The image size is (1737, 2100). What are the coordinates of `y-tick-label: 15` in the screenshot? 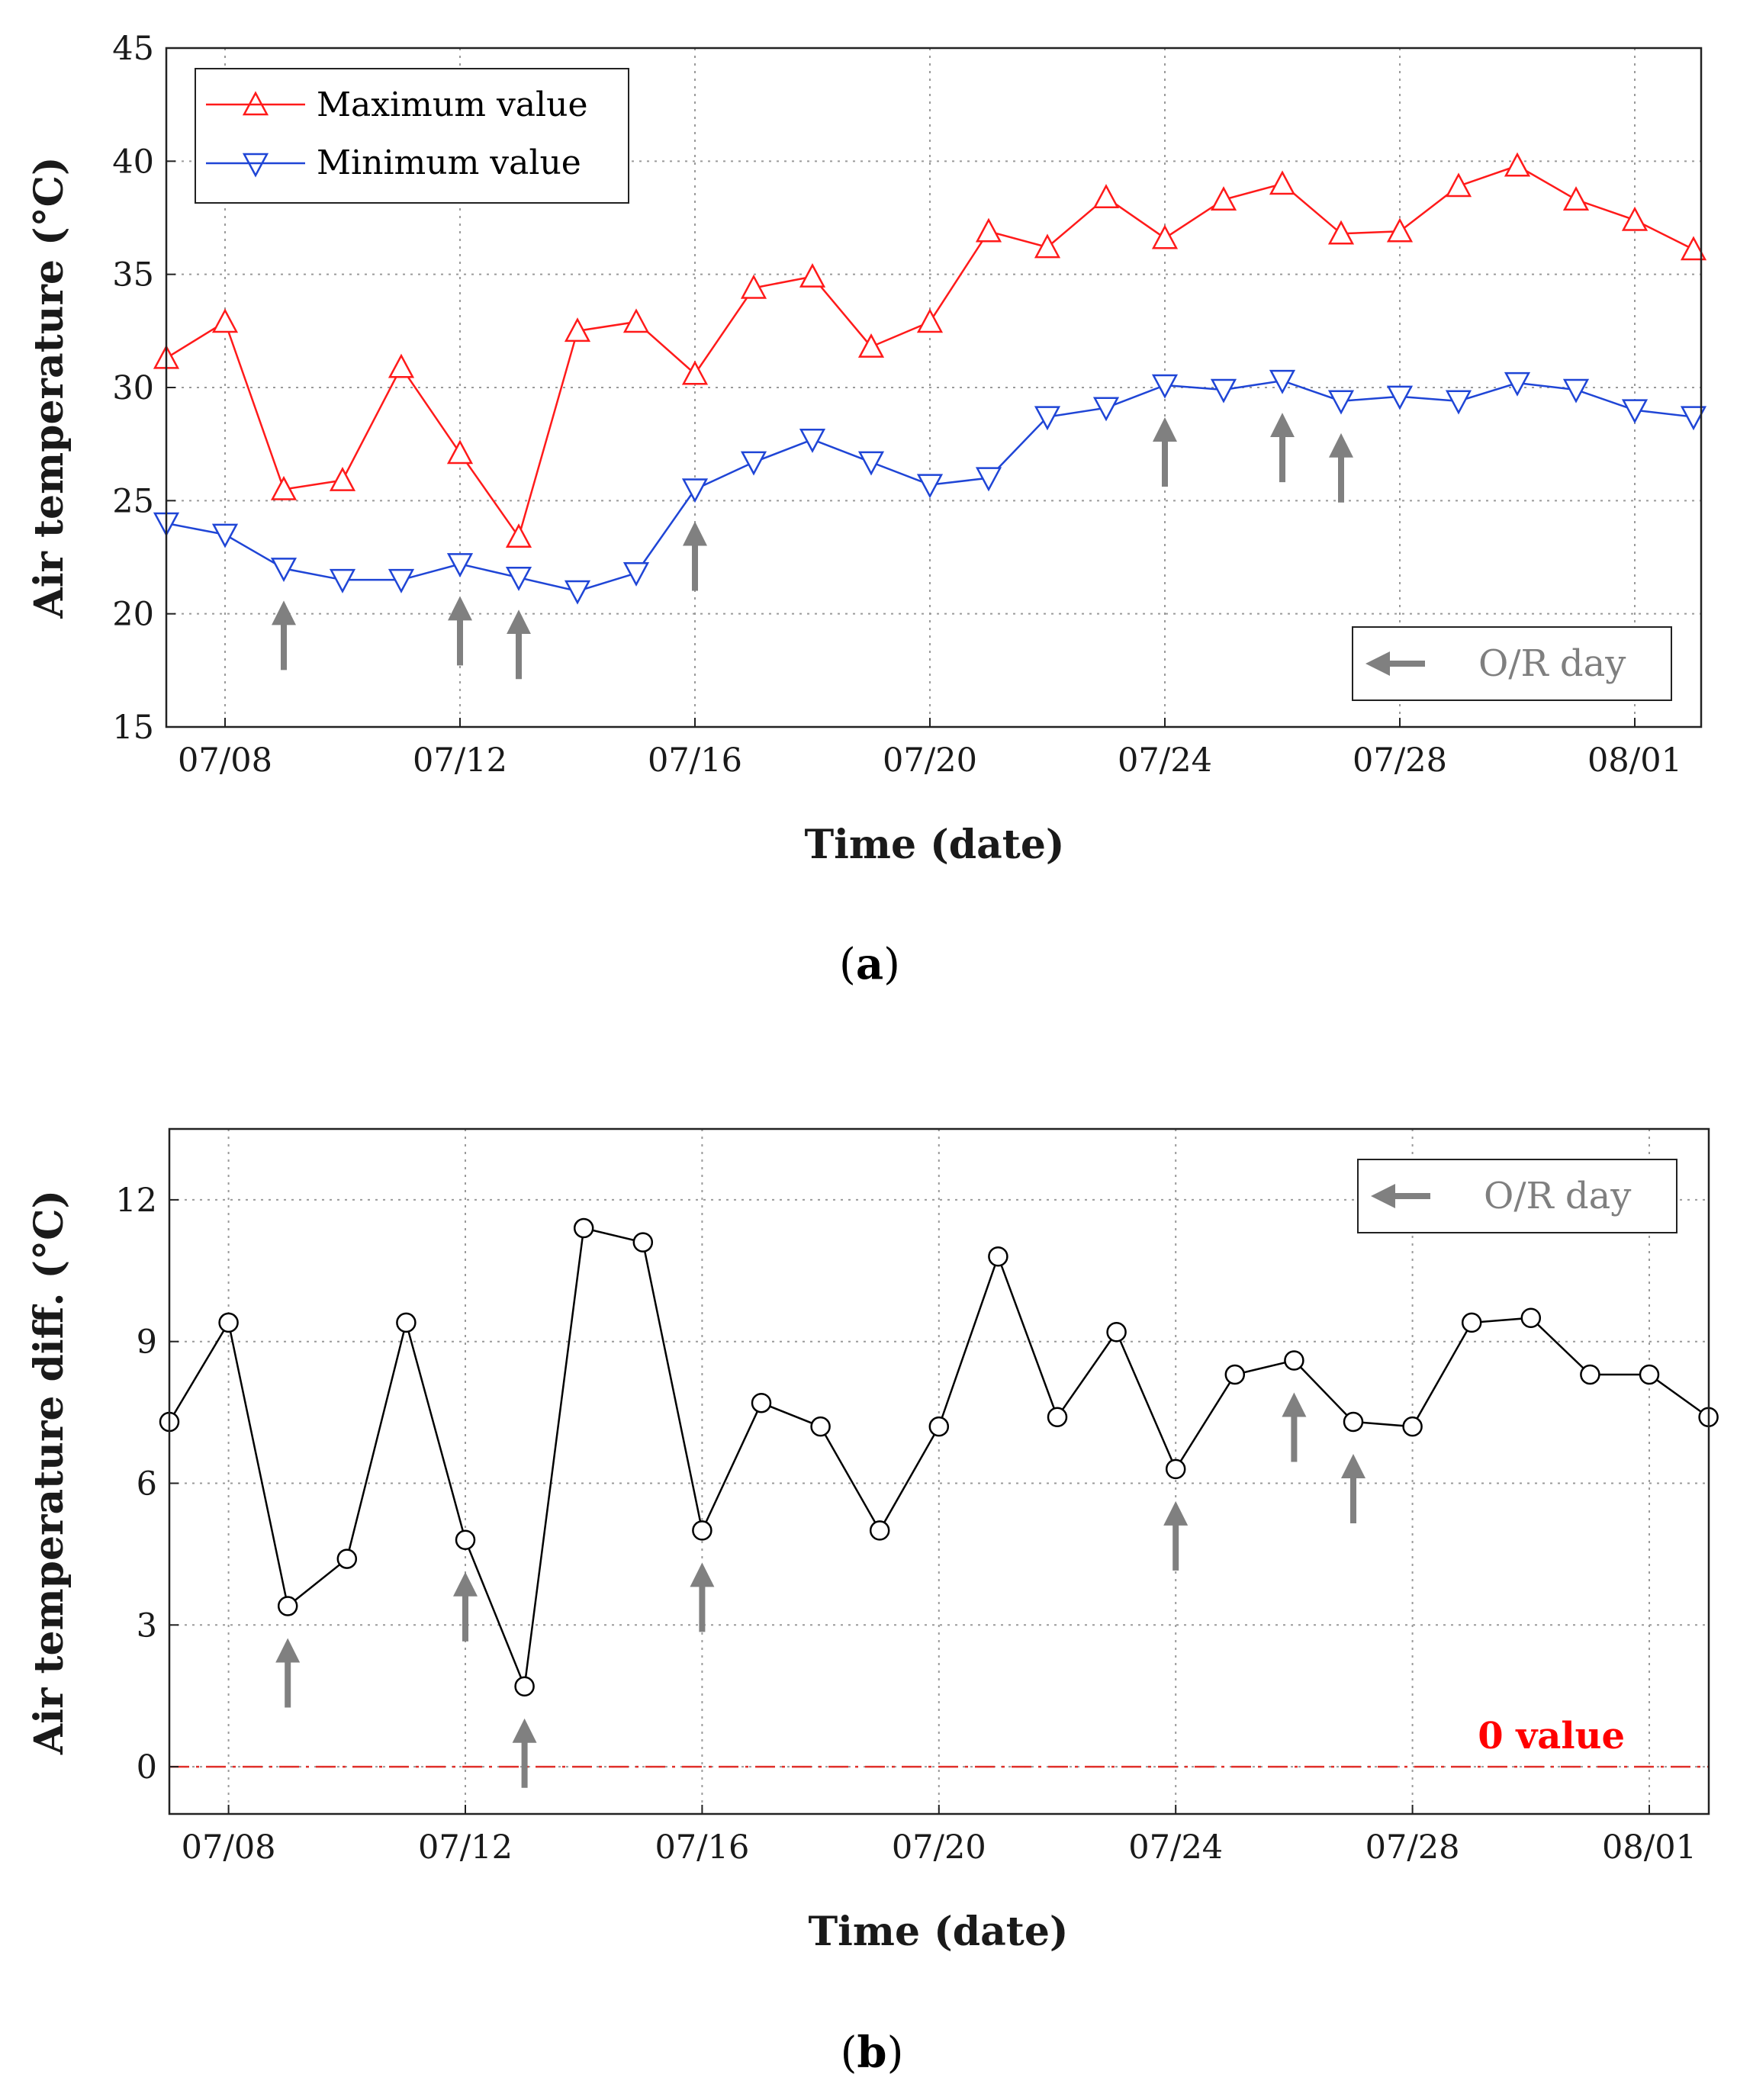 It's located at (133, 728).